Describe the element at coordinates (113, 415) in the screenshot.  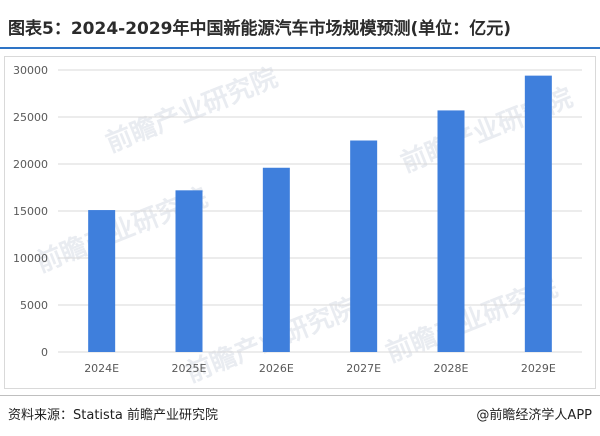
I see `source-note: 资料来源：Statista 前瞻产业研究院` at that location.